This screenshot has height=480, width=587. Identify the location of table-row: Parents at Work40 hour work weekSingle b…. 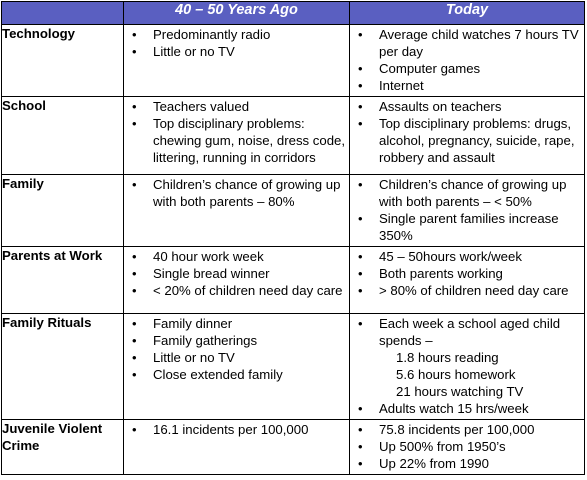
(293, 280).